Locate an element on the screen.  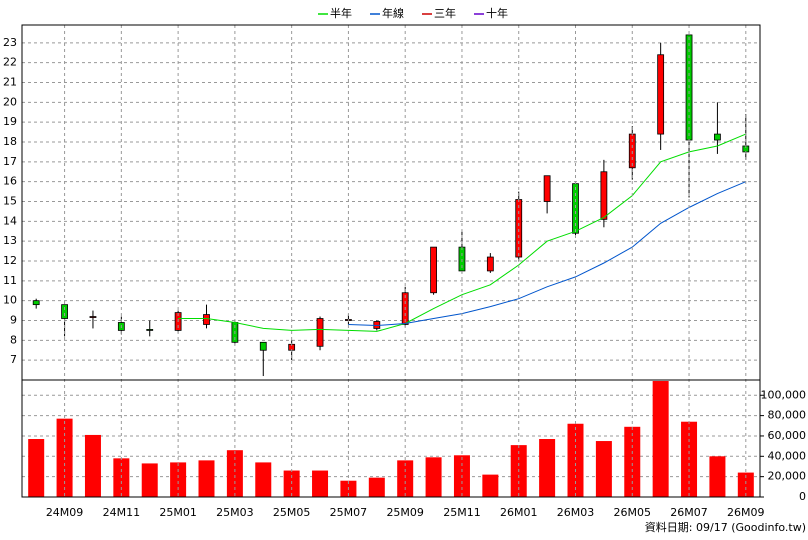
y-tick-label: 23 is located at coordinates (10, 42).